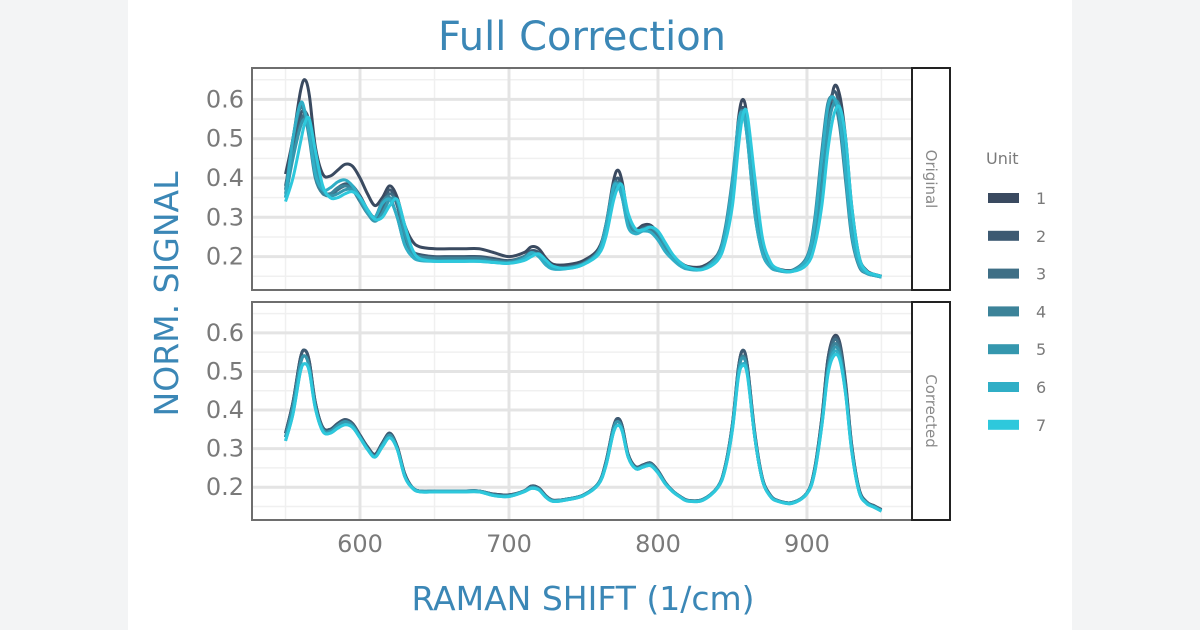 This screenshot has width=1200, height=630. I want to click on facet-strip-label: Corrected, so click(931, 411).